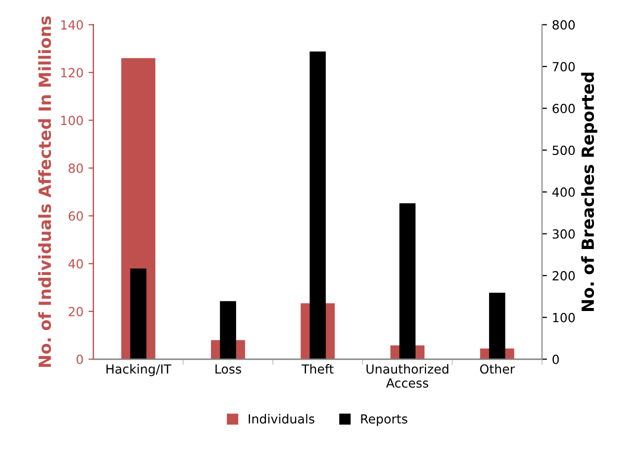  Describe the element at coordinates (384, 420) in the screenshot. I see `legend-label: Reports` at that location.